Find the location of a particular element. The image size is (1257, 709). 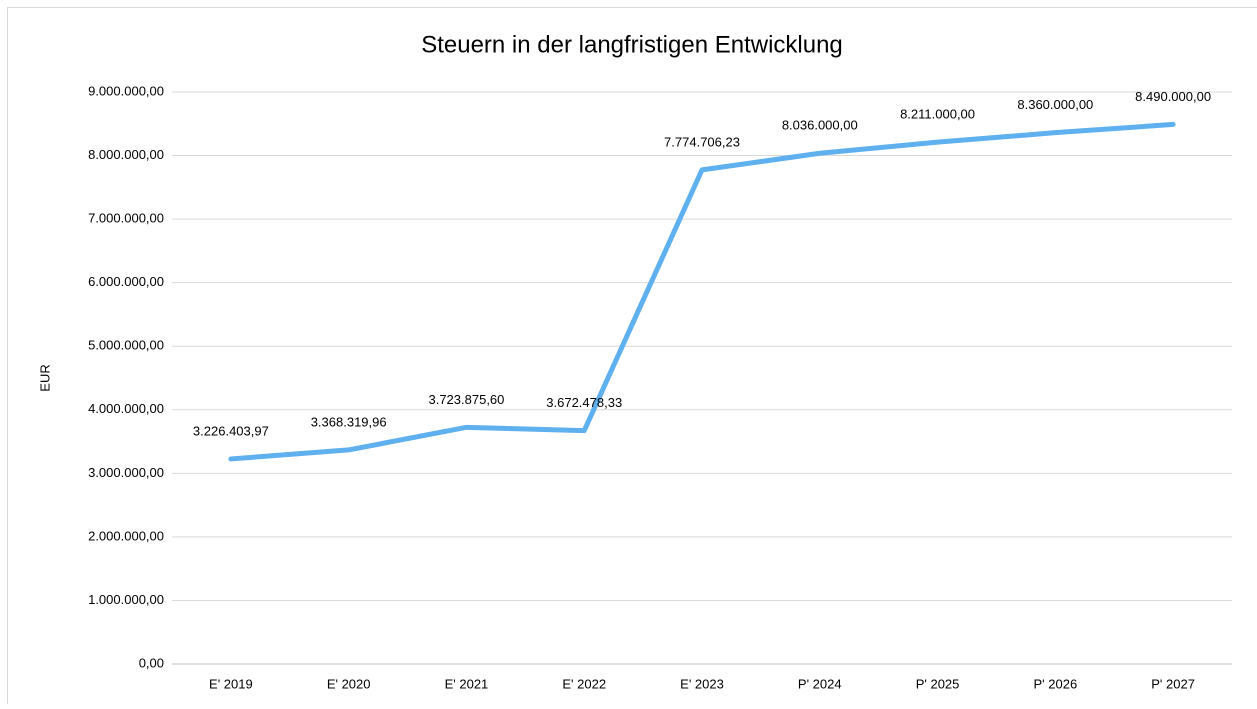

y-tick-label: 4.000.000,00 is located at coordinates (126, 408).